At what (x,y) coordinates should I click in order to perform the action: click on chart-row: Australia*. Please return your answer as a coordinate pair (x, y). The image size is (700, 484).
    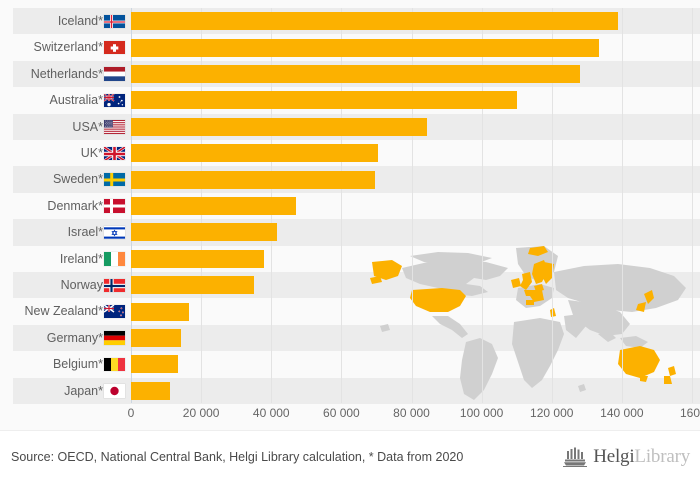
    Looking at the image, I should click on (350, 100).